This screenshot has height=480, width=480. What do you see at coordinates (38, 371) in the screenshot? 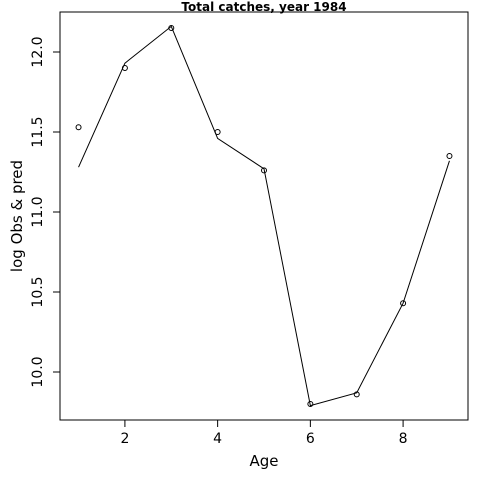
I see `y-tick-label: 10.0` at bounding box center [38, 371].